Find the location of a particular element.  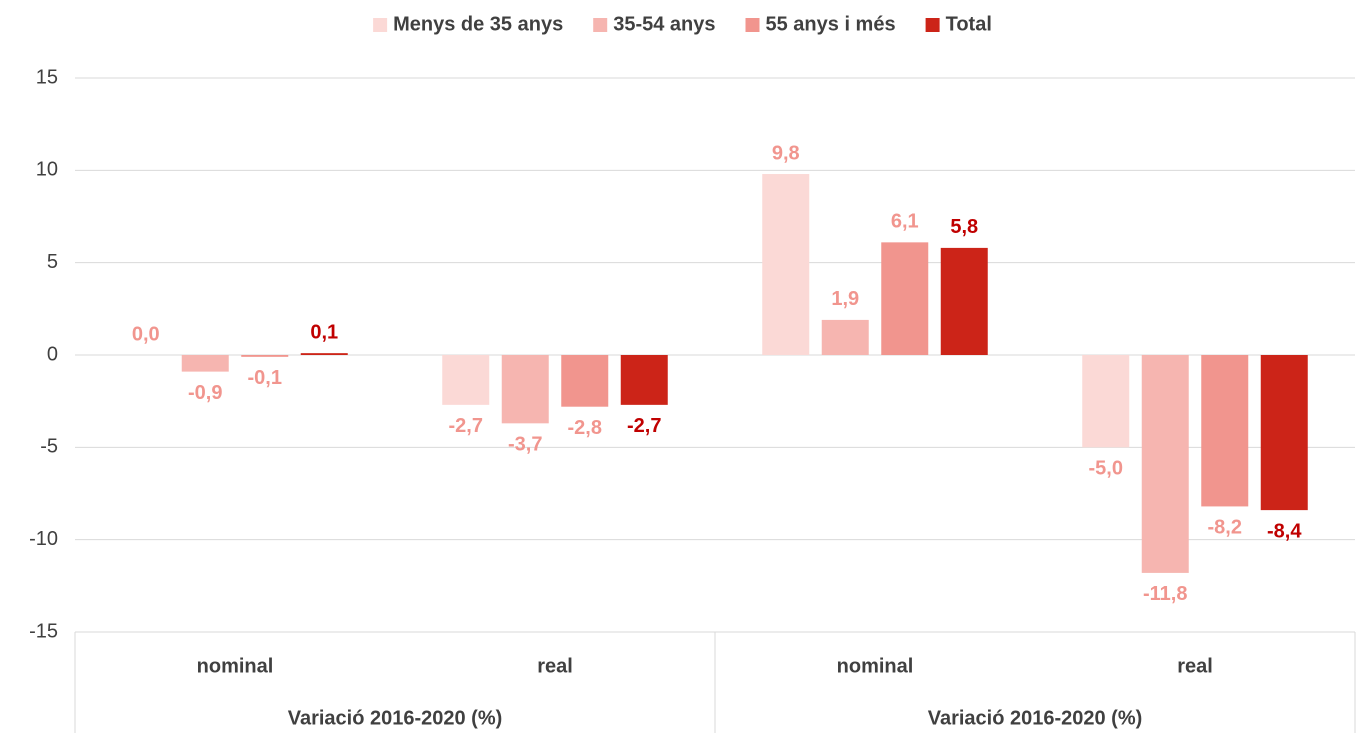

y-tick-label: -5 is located at coordinates (49, 447).